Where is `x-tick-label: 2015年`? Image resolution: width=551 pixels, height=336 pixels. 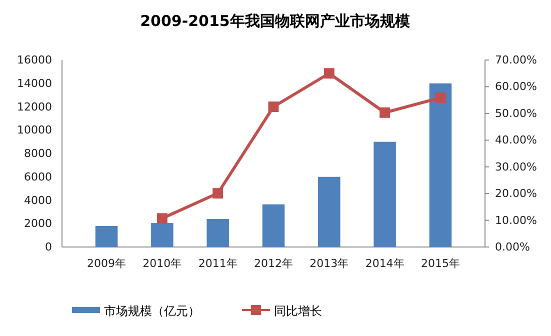
x-tick-label: 2015年 is located at coordinates (440, 263).